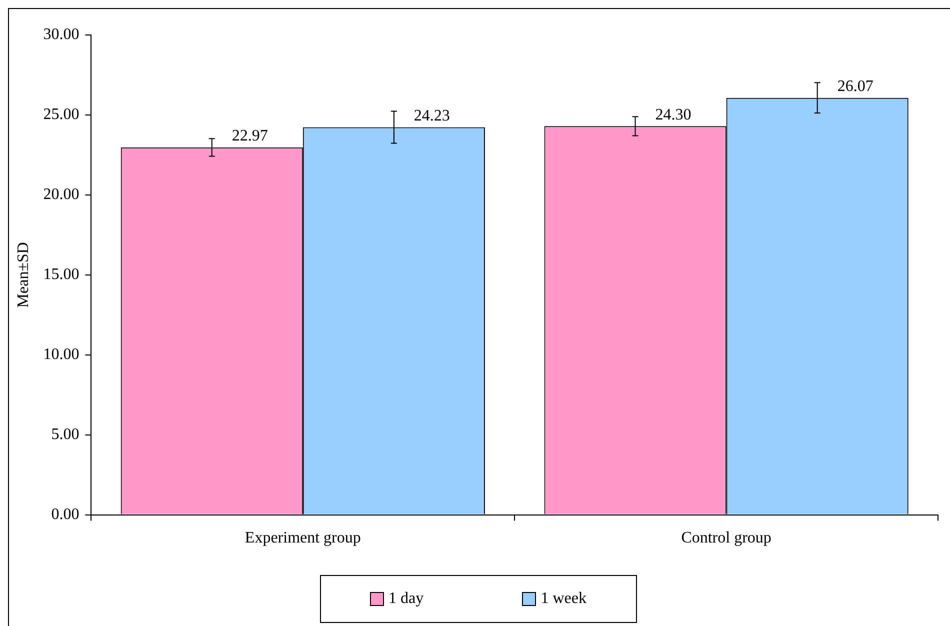  What do you see at coordinates (726, 538) in the screenshot?
I see `x-tick-label: Control group` at bounding box center [726, 538].